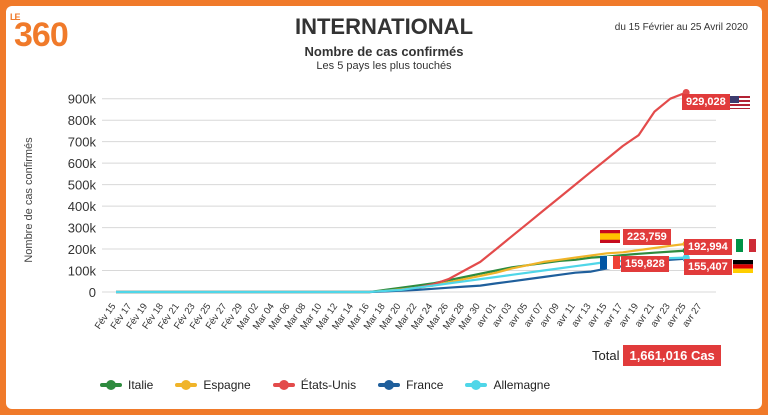 This screenshot has width=768, height=415. What do you see at coordinates (82, 228) in the screenshot?
I see `y-tick-label: 300k` at bounding box center [82, 228].